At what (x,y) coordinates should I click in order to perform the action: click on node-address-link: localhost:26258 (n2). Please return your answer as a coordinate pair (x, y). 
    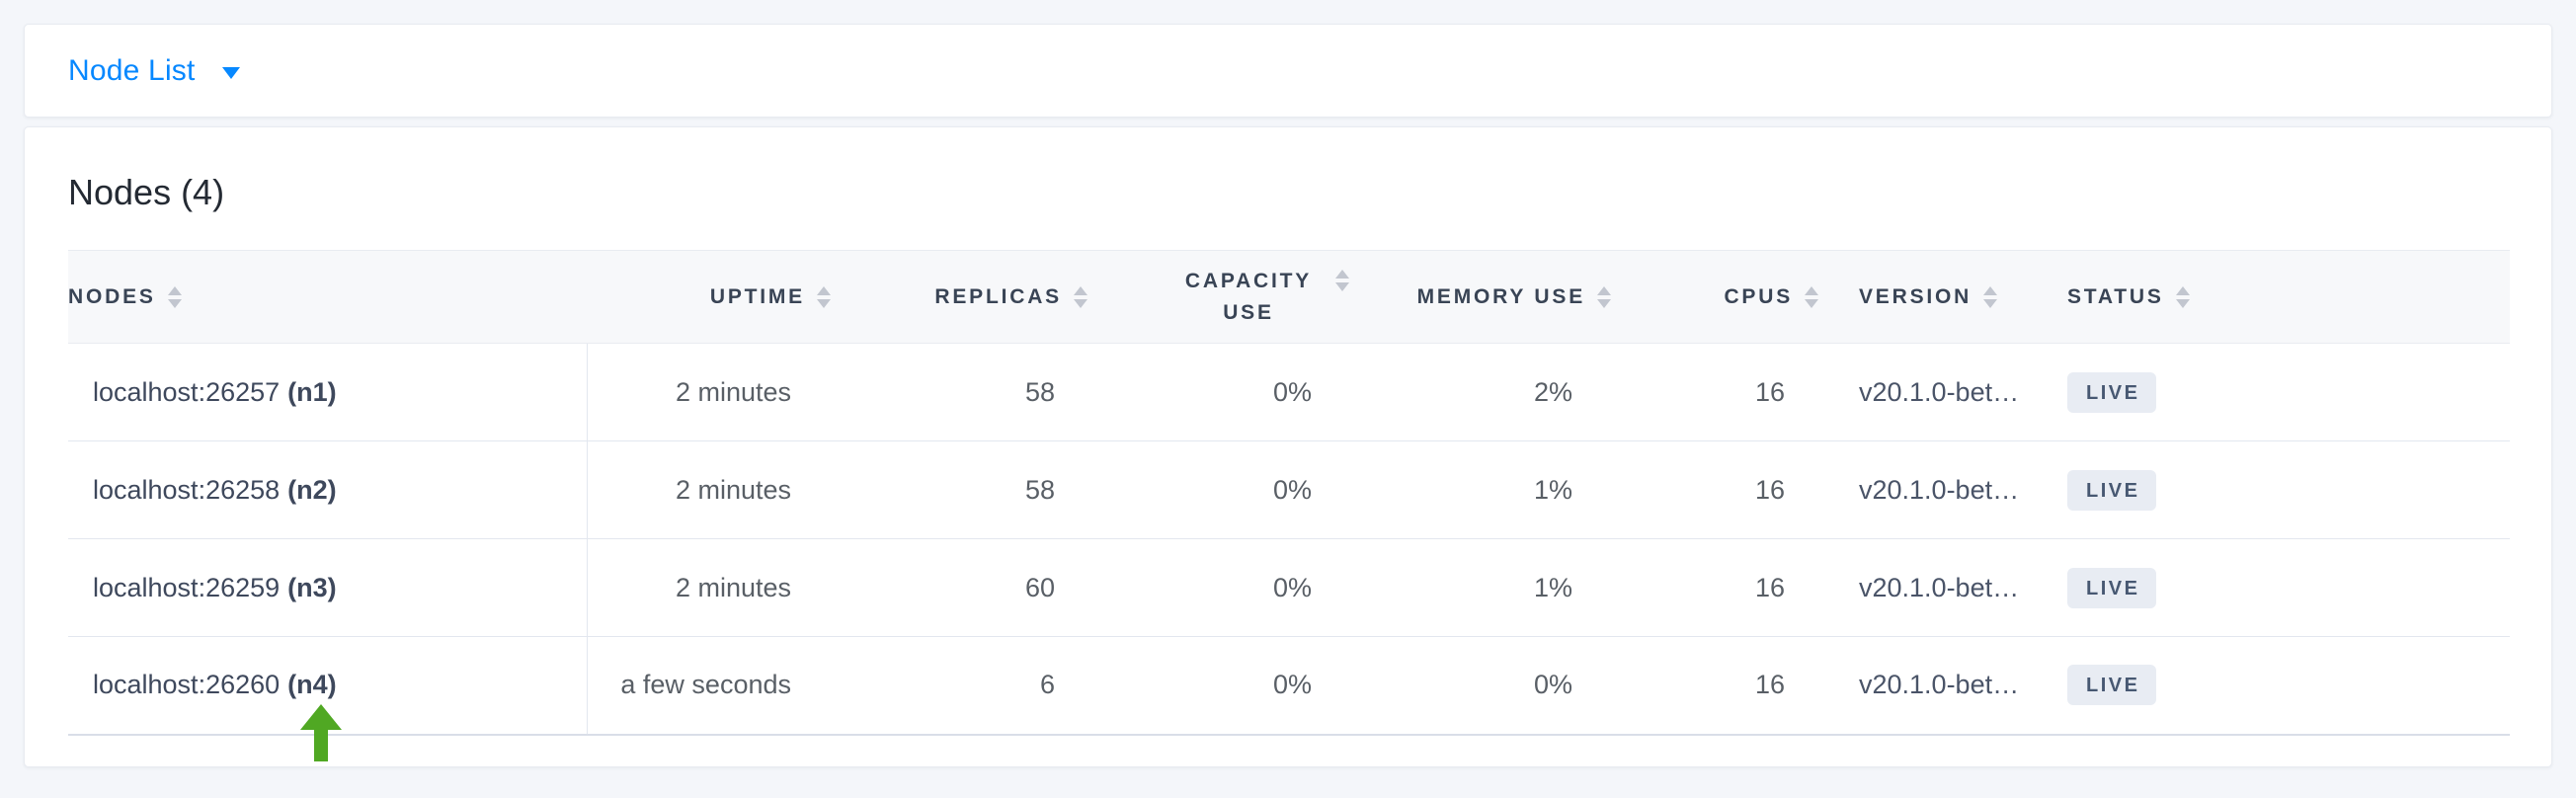
    Looking at the image, I should click on (328, 489).